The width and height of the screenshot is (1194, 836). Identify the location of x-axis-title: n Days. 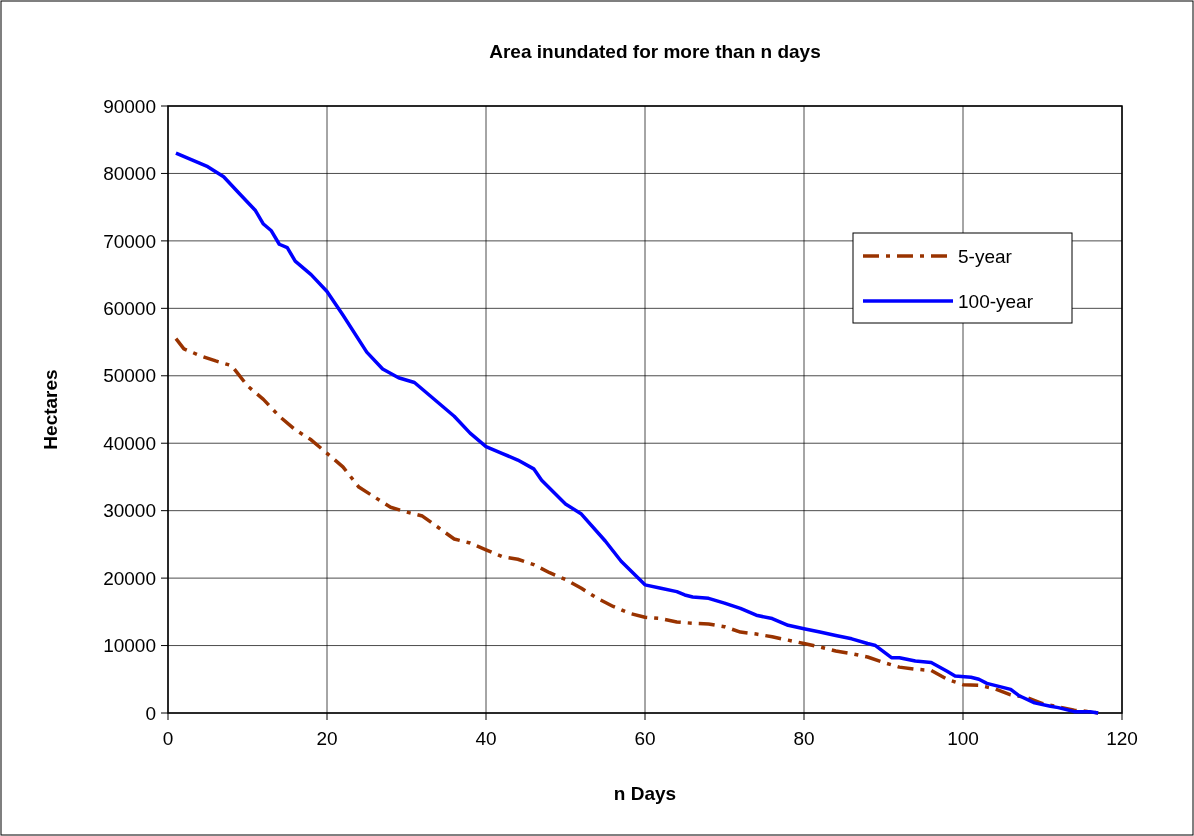
(645, 793).